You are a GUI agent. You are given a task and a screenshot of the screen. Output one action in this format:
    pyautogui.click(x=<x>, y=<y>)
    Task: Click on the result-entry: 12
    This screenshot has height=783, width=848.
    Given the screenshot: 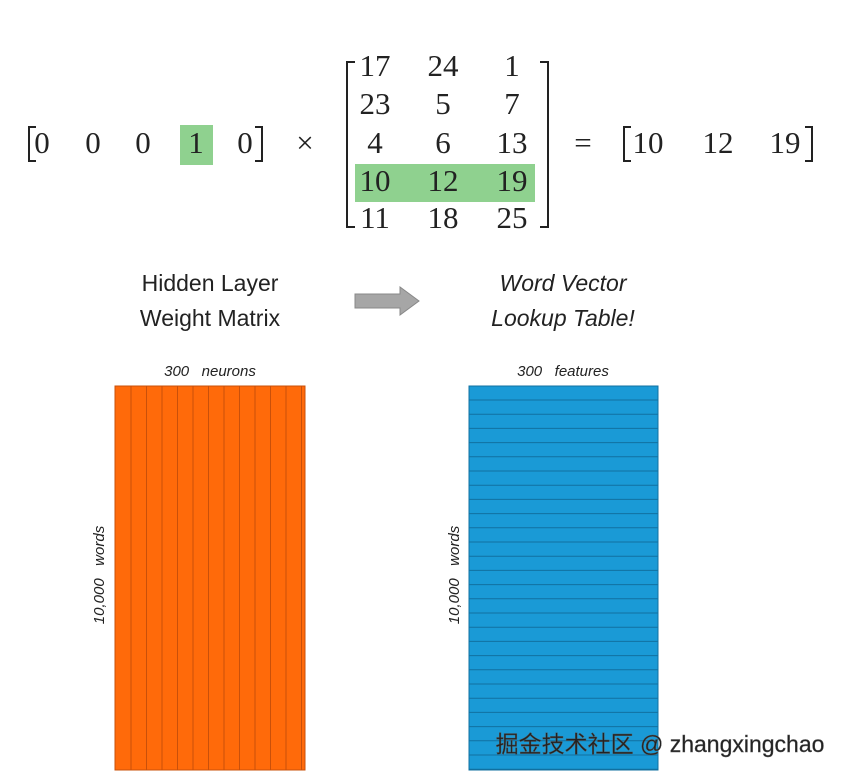 What is the action you would take?
    pyautogui.click(x=718, y=142)
    